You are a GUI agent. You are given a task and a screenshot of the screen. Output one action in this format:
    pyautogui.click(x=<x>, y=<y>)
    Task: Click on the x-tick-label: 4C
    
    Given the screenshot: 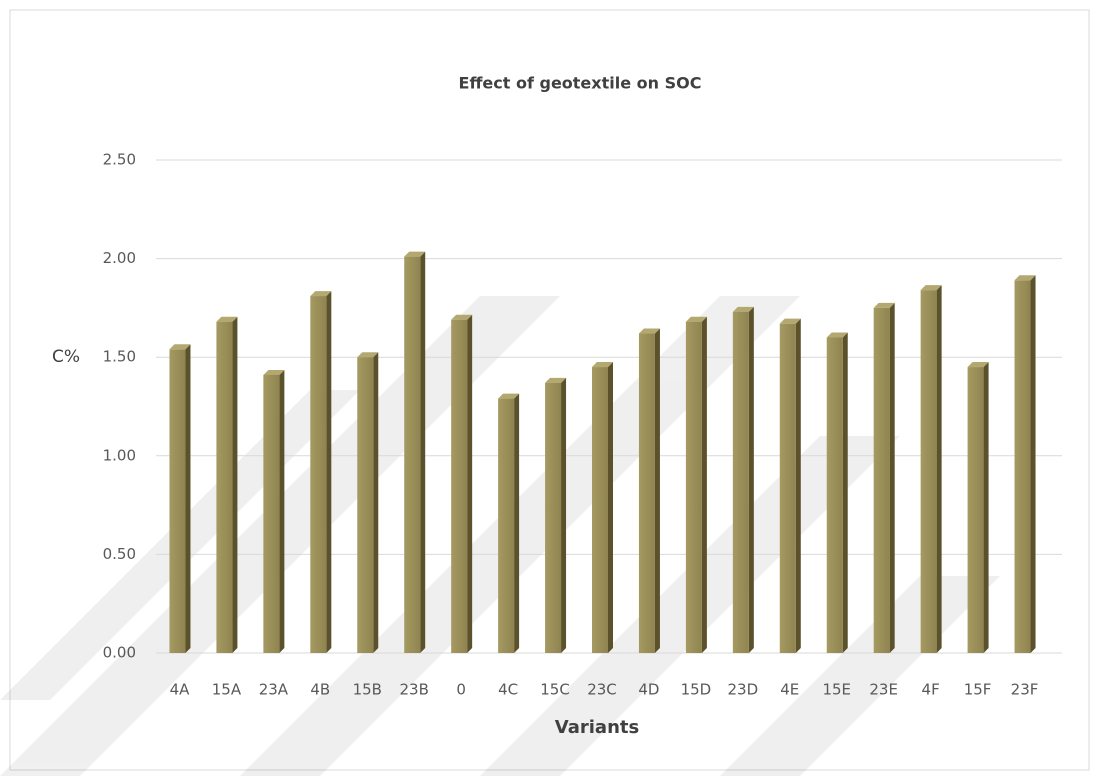 What is the action you would take?
    pyautogui.click(x=508, y=690)
    